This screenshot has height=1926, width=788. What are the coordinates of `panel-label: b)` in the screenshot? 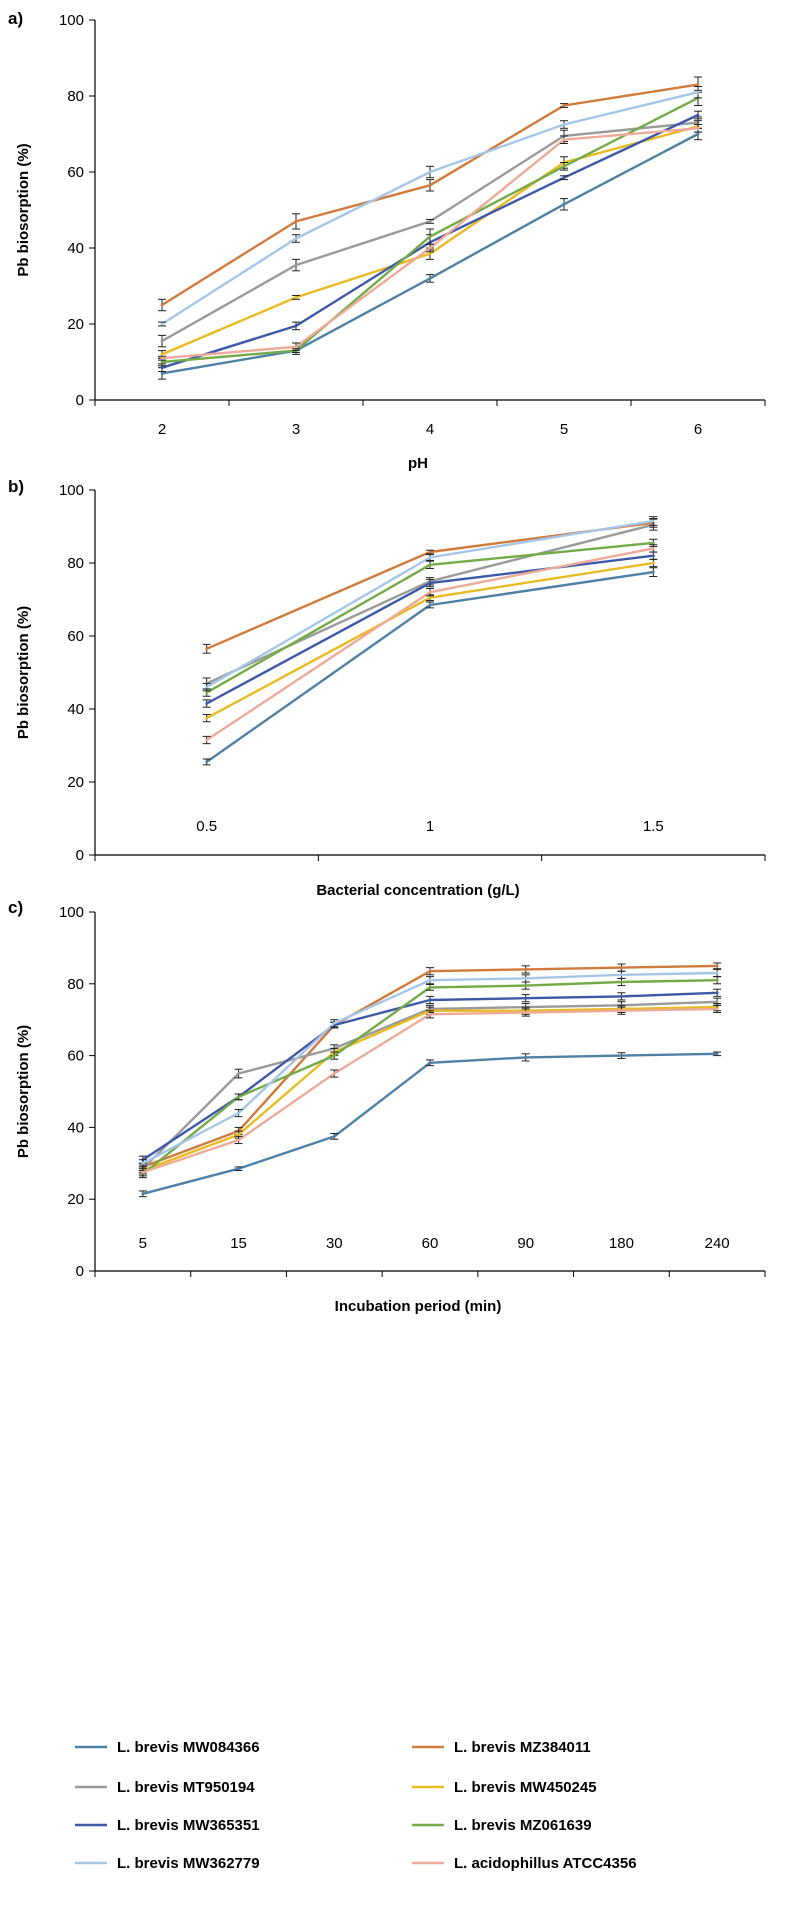 It's located at (16, 486).